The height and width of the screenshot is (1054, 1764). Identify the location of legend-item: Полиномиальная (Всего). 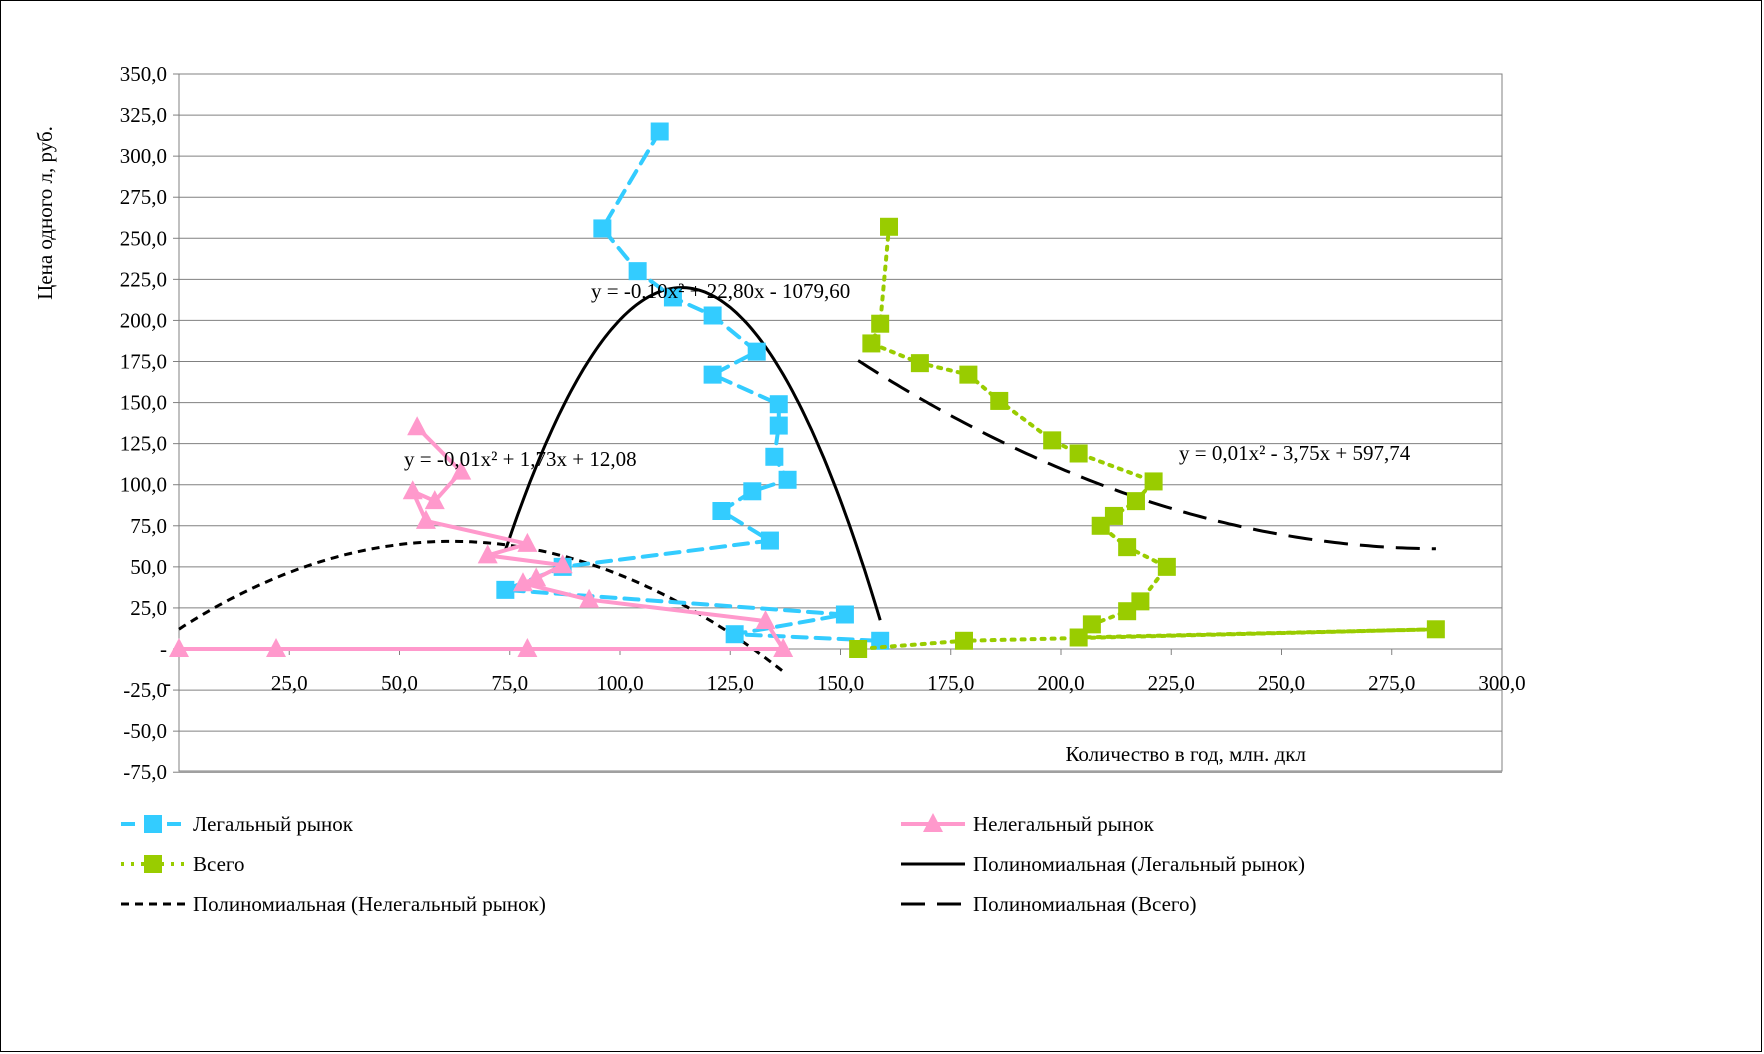
(1048, 904).